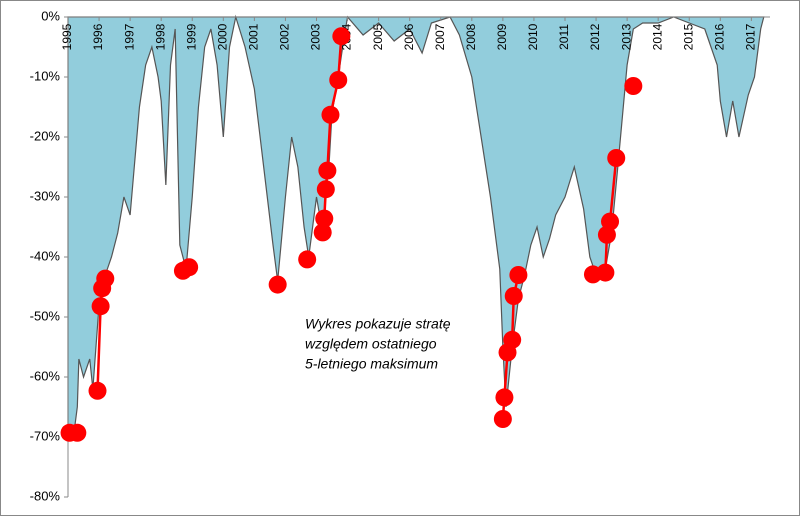 Image resolution: width=800 pixels, height=516 pixels. I want to click on x-tick-label: 2015, so click(688, 36).